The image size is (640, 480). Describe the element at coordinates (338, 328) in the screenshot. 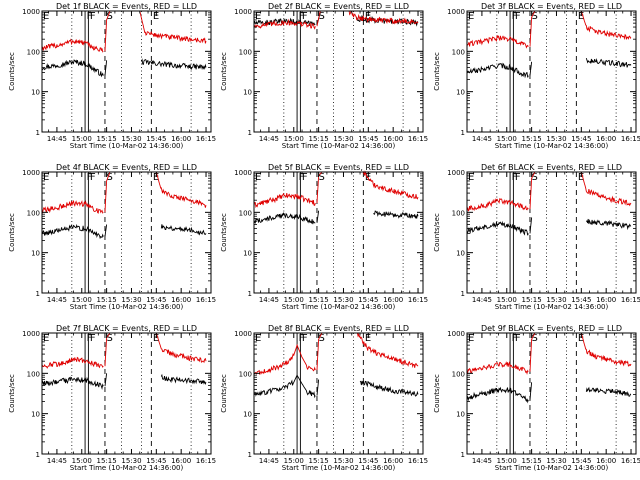

I see `panel-title: Det 8f BLACK = Events, RED = LLD` at that location.